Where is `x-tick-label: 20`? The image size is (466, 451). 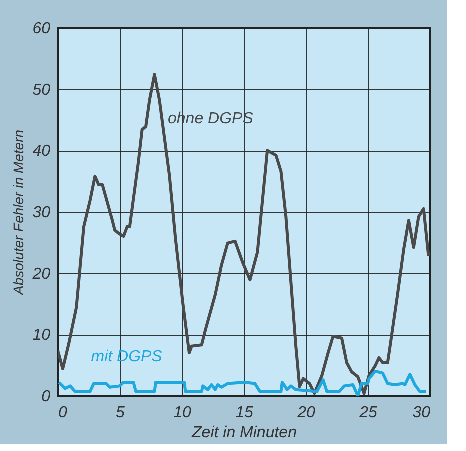 x-tick-label: 20 is located at coordinates (306, 413).